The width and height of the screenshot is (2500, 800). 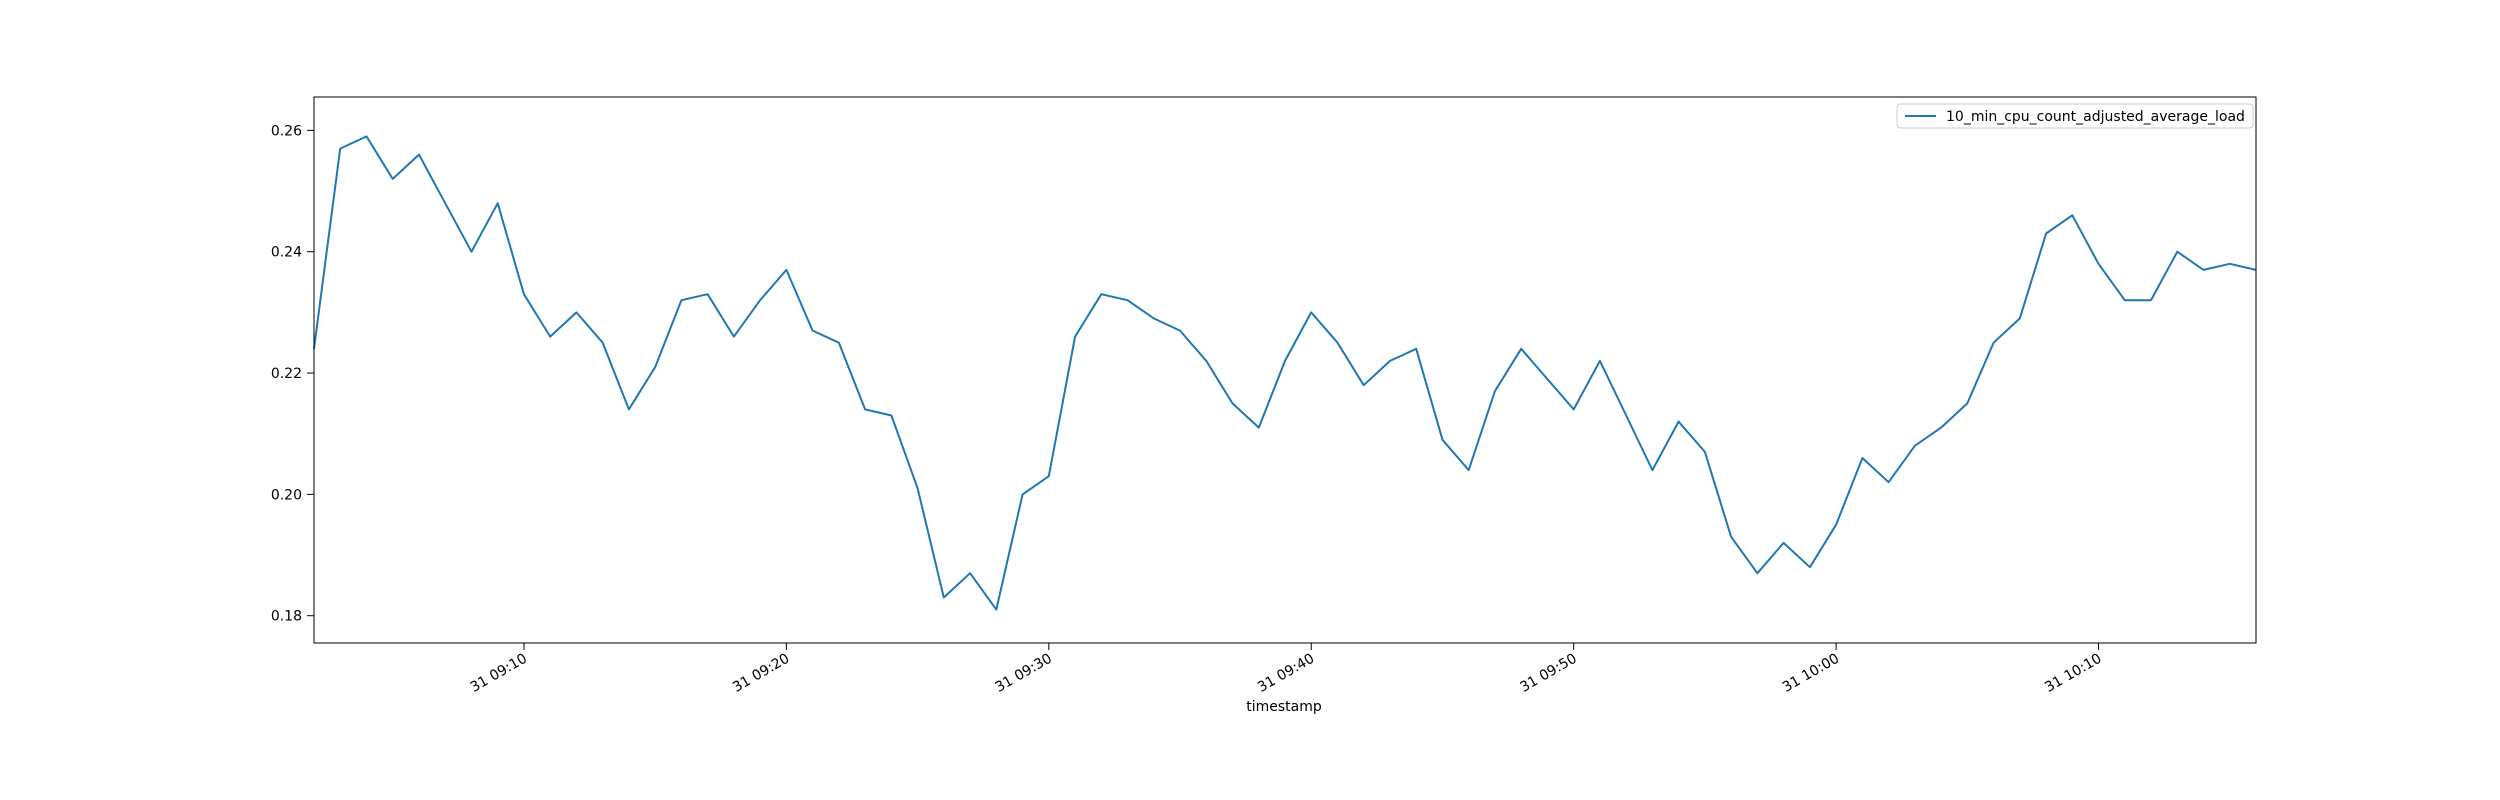 What do you see at coordinates (286, 131) in the screenshot?
I see `y-tick-label: 0.26` at bounding box center [286, 131].